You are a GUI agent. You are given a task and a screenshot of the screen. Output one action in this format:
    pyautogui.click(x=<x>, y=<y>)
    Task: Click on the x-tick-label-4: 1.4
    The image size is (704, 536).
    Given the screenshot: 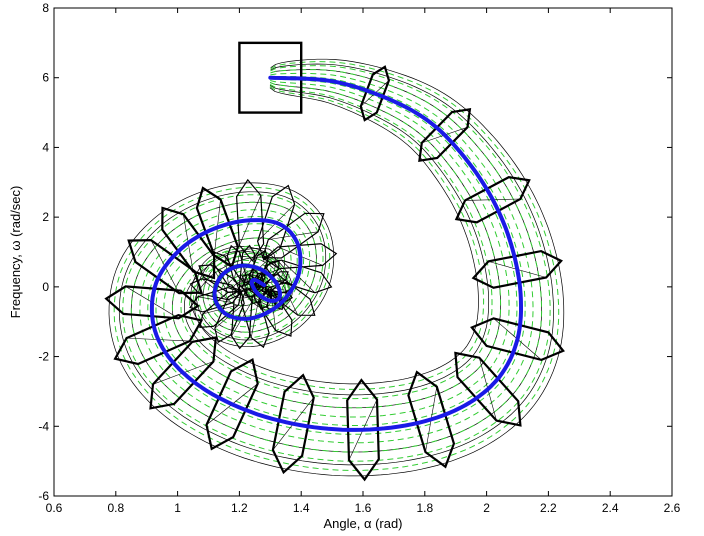 What is the action you would take?
    pyautogui.click(x=301, y=508)
    